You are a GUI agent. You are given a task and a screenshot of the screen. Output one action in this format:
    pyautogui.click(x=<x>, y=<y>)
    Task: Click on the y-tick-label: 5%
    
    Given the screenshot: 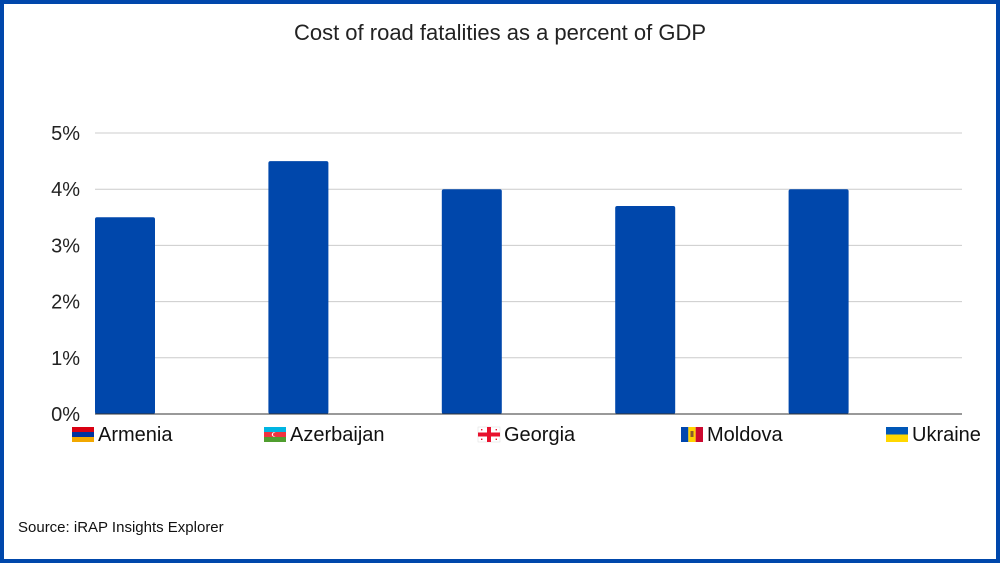 What is the action you would take?
    pyautogui.click(x=65, y=134)
    